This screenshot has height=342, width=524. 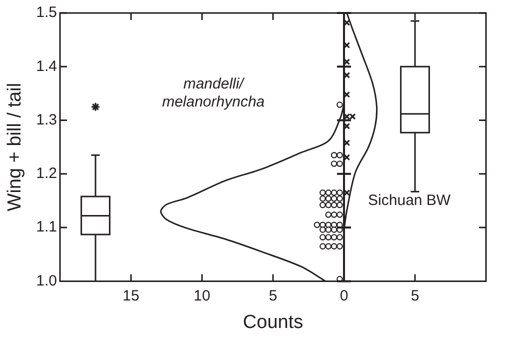 I want to click on x-tick-label: 10, so click(x=202, y=295).